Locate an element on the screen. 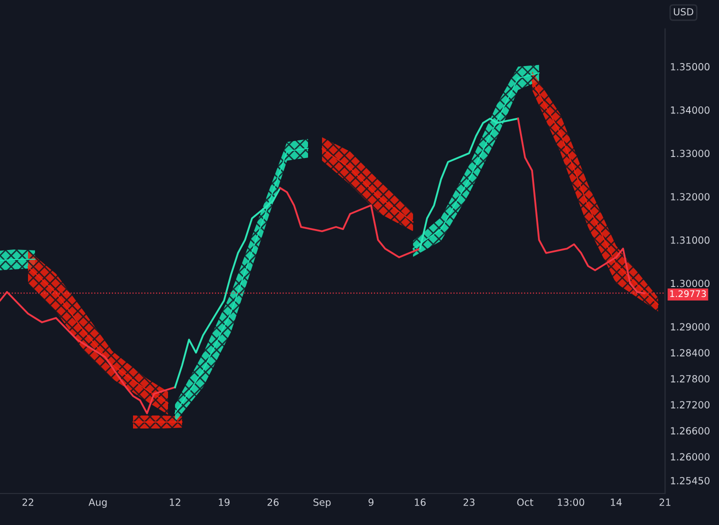 The image size is (719, 525). y-tick-label: 1.26000 is located at coordinates (690, 456).